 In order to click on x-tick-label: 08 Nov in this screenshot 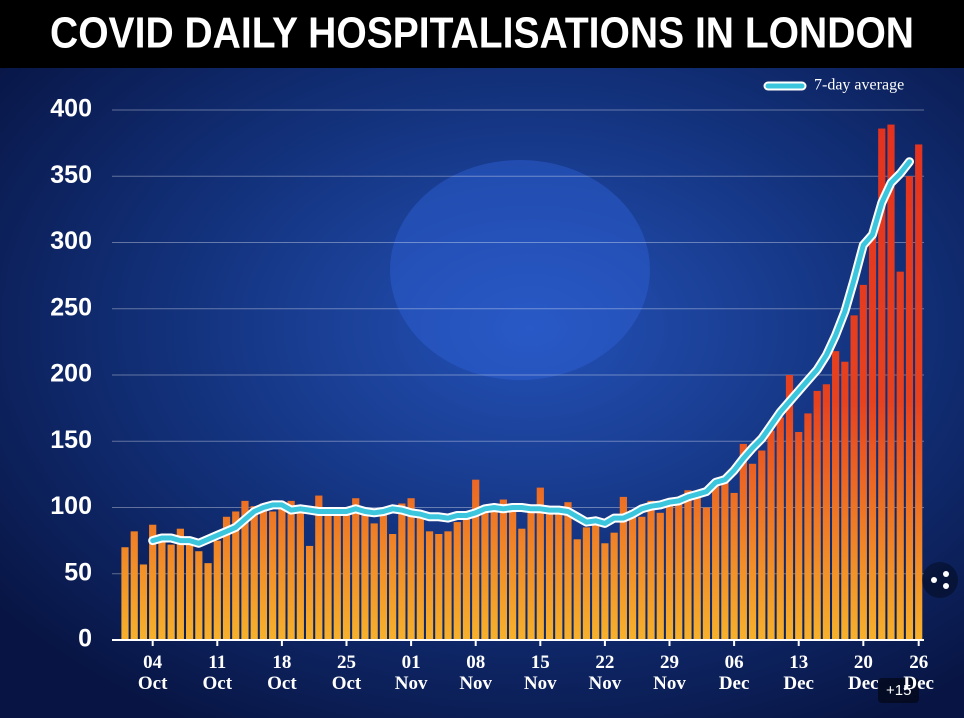, I will do `click(476, 673)`.